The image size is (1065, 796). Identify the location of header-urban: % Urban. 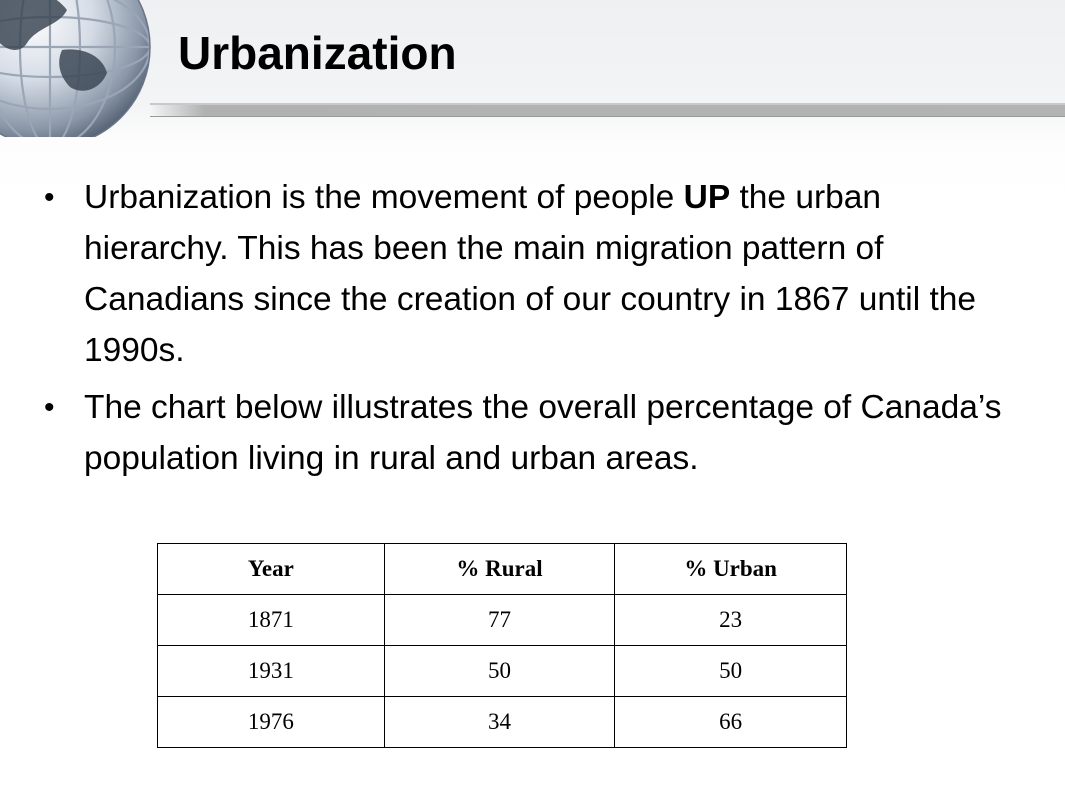
(730, 569).